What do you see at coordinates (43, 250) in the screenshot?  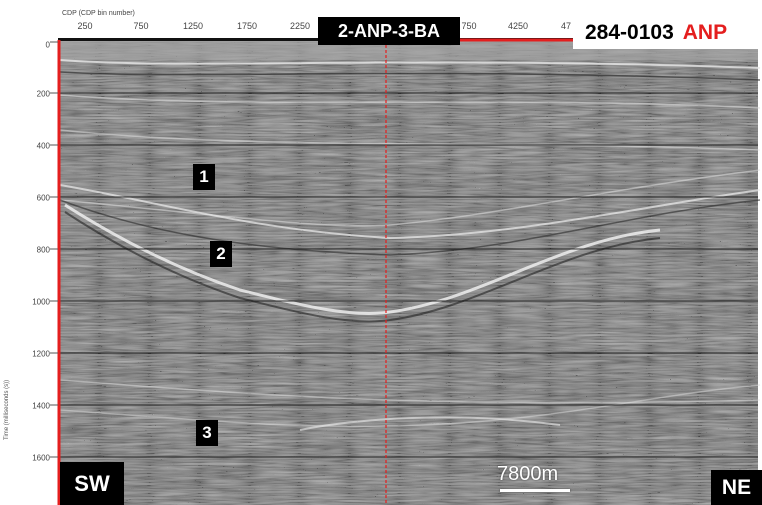 I see `y-tick-label: 800` at bounding box center [43, 250].